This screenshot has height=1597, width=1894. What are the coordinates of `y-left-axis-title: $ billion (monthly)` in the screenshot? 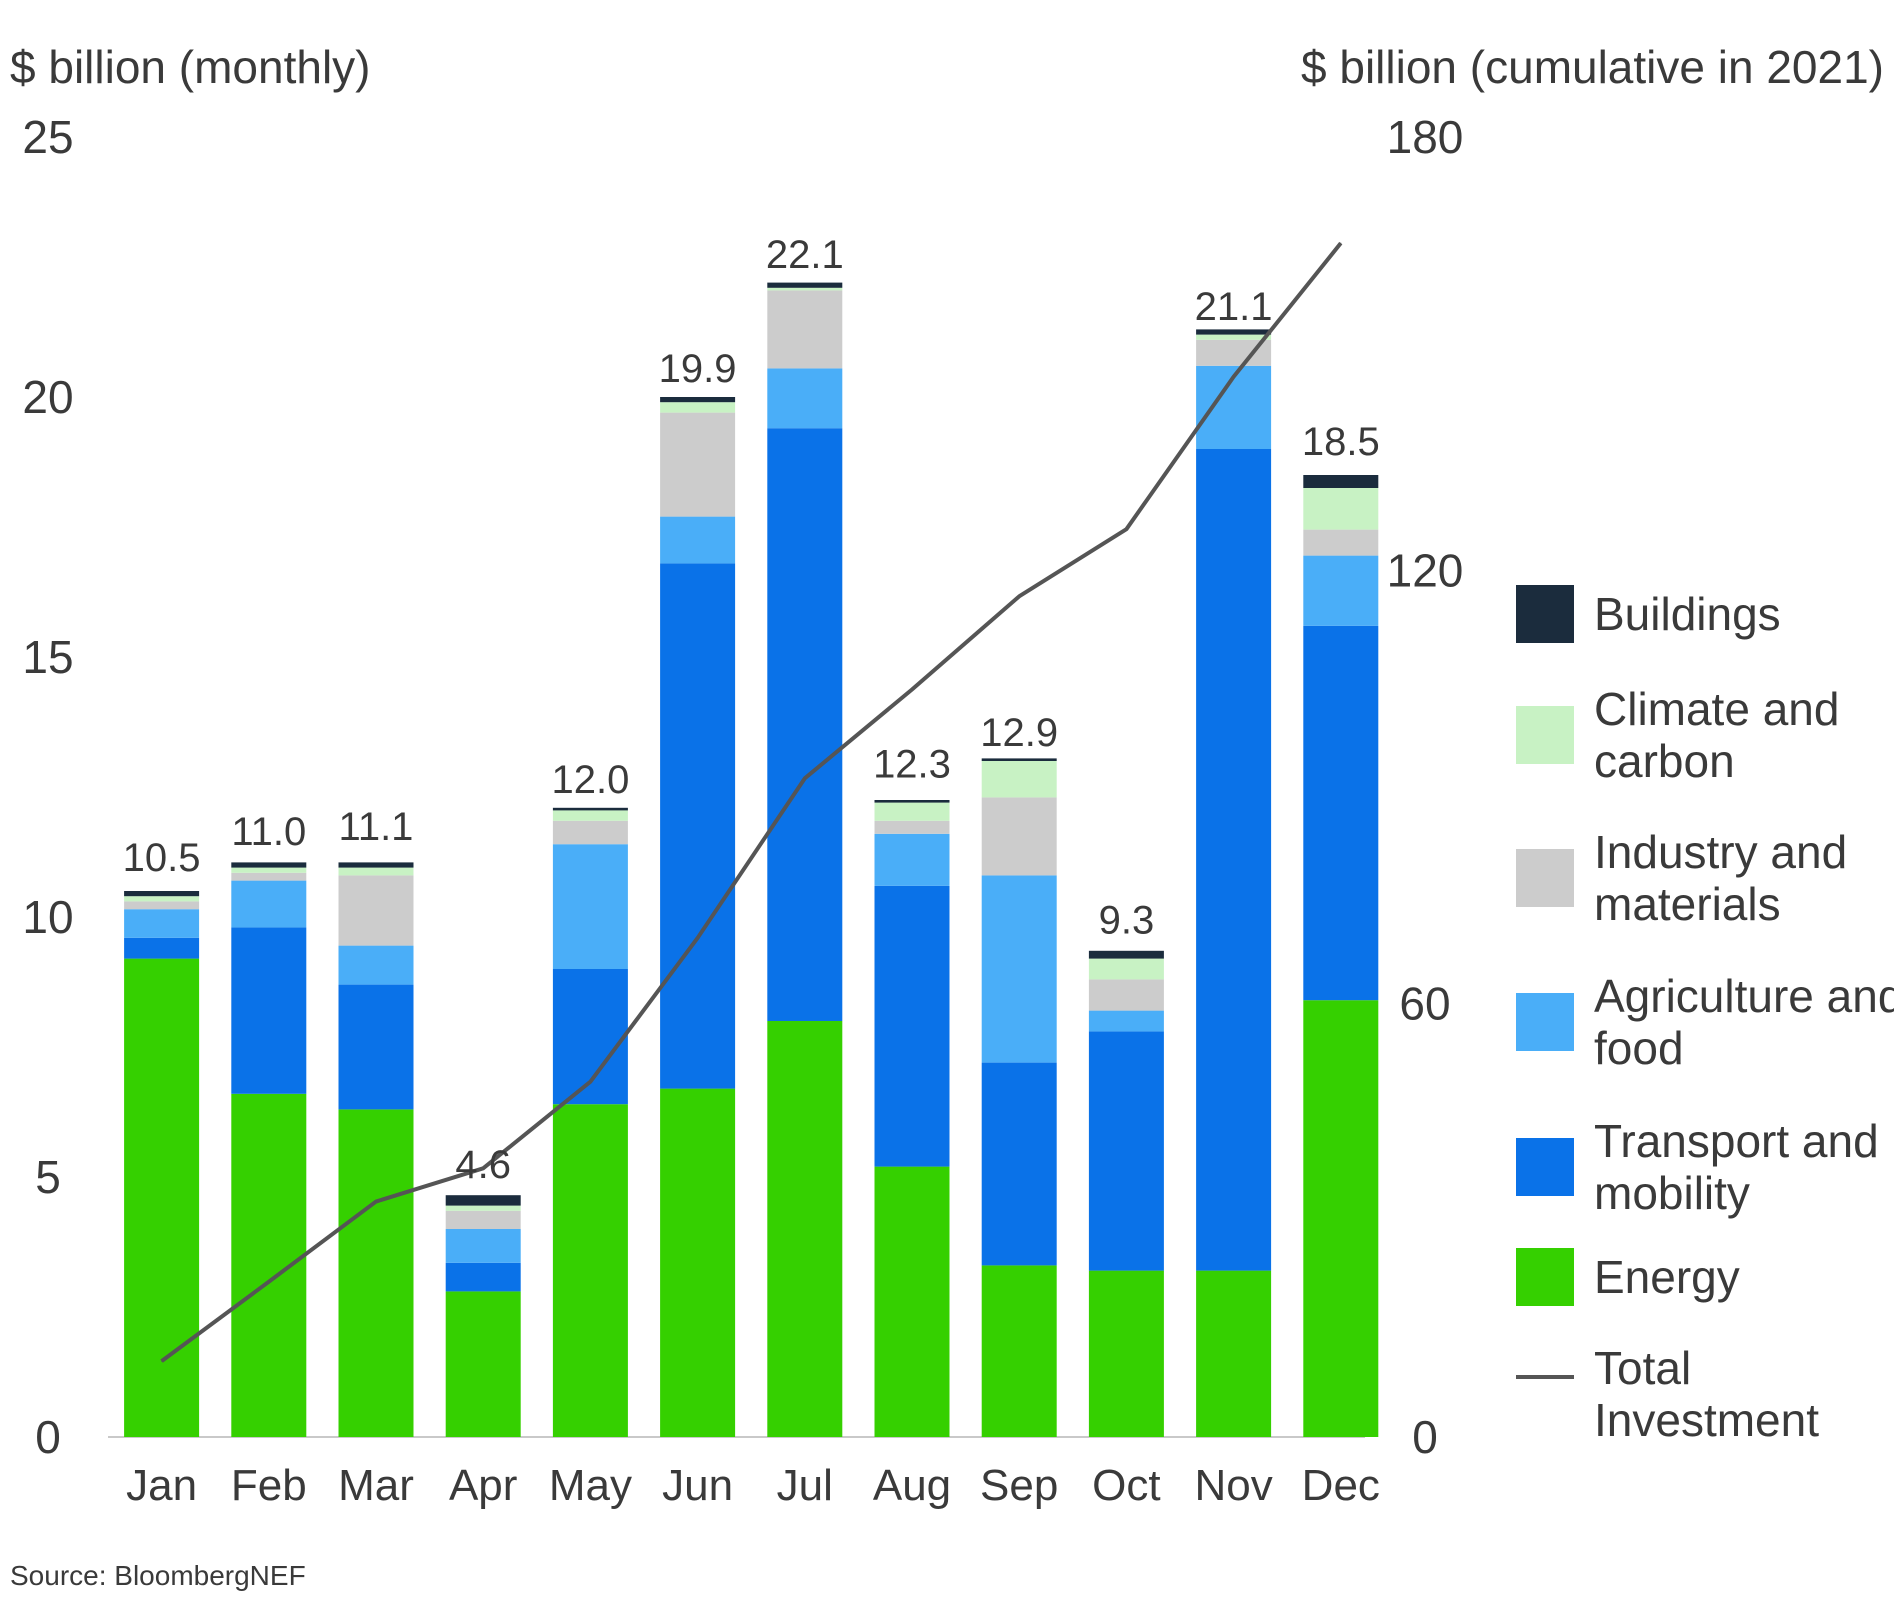 It's located at (190, 67).